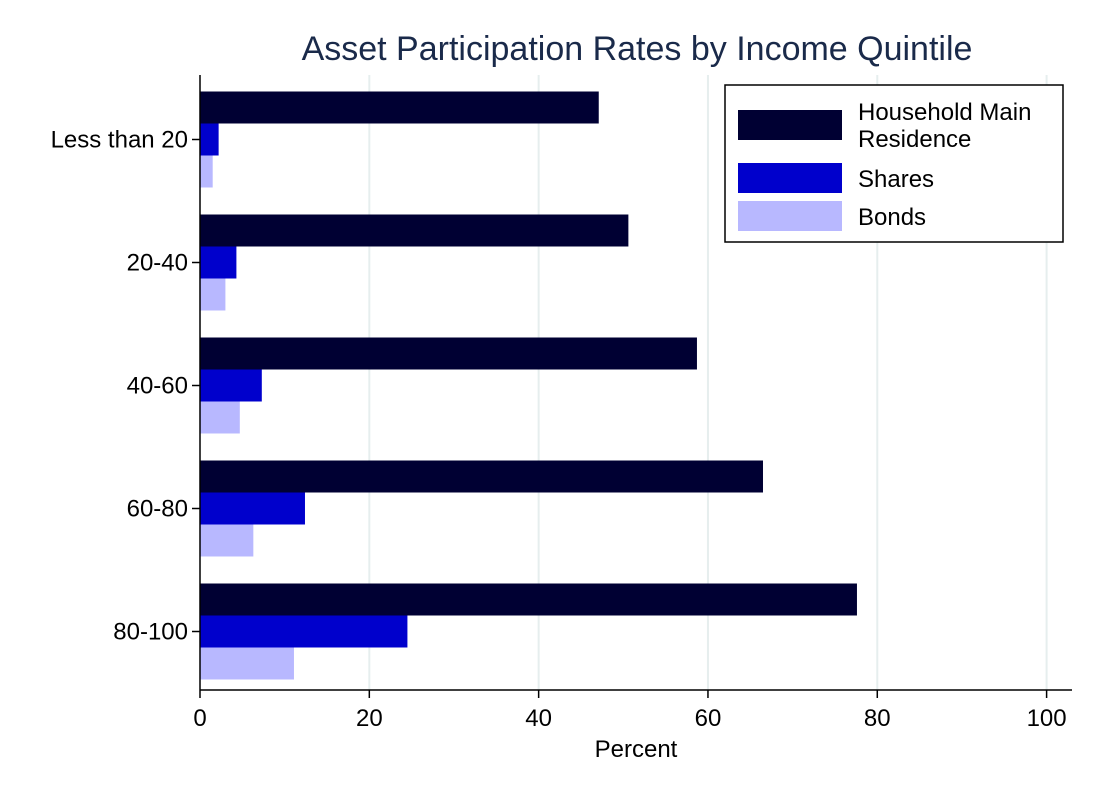 This screenshot has height=800, width=1100. Describe the element at coordinates (199, 718) in the screenshot. I see `x-tick-label: 0` at that location.